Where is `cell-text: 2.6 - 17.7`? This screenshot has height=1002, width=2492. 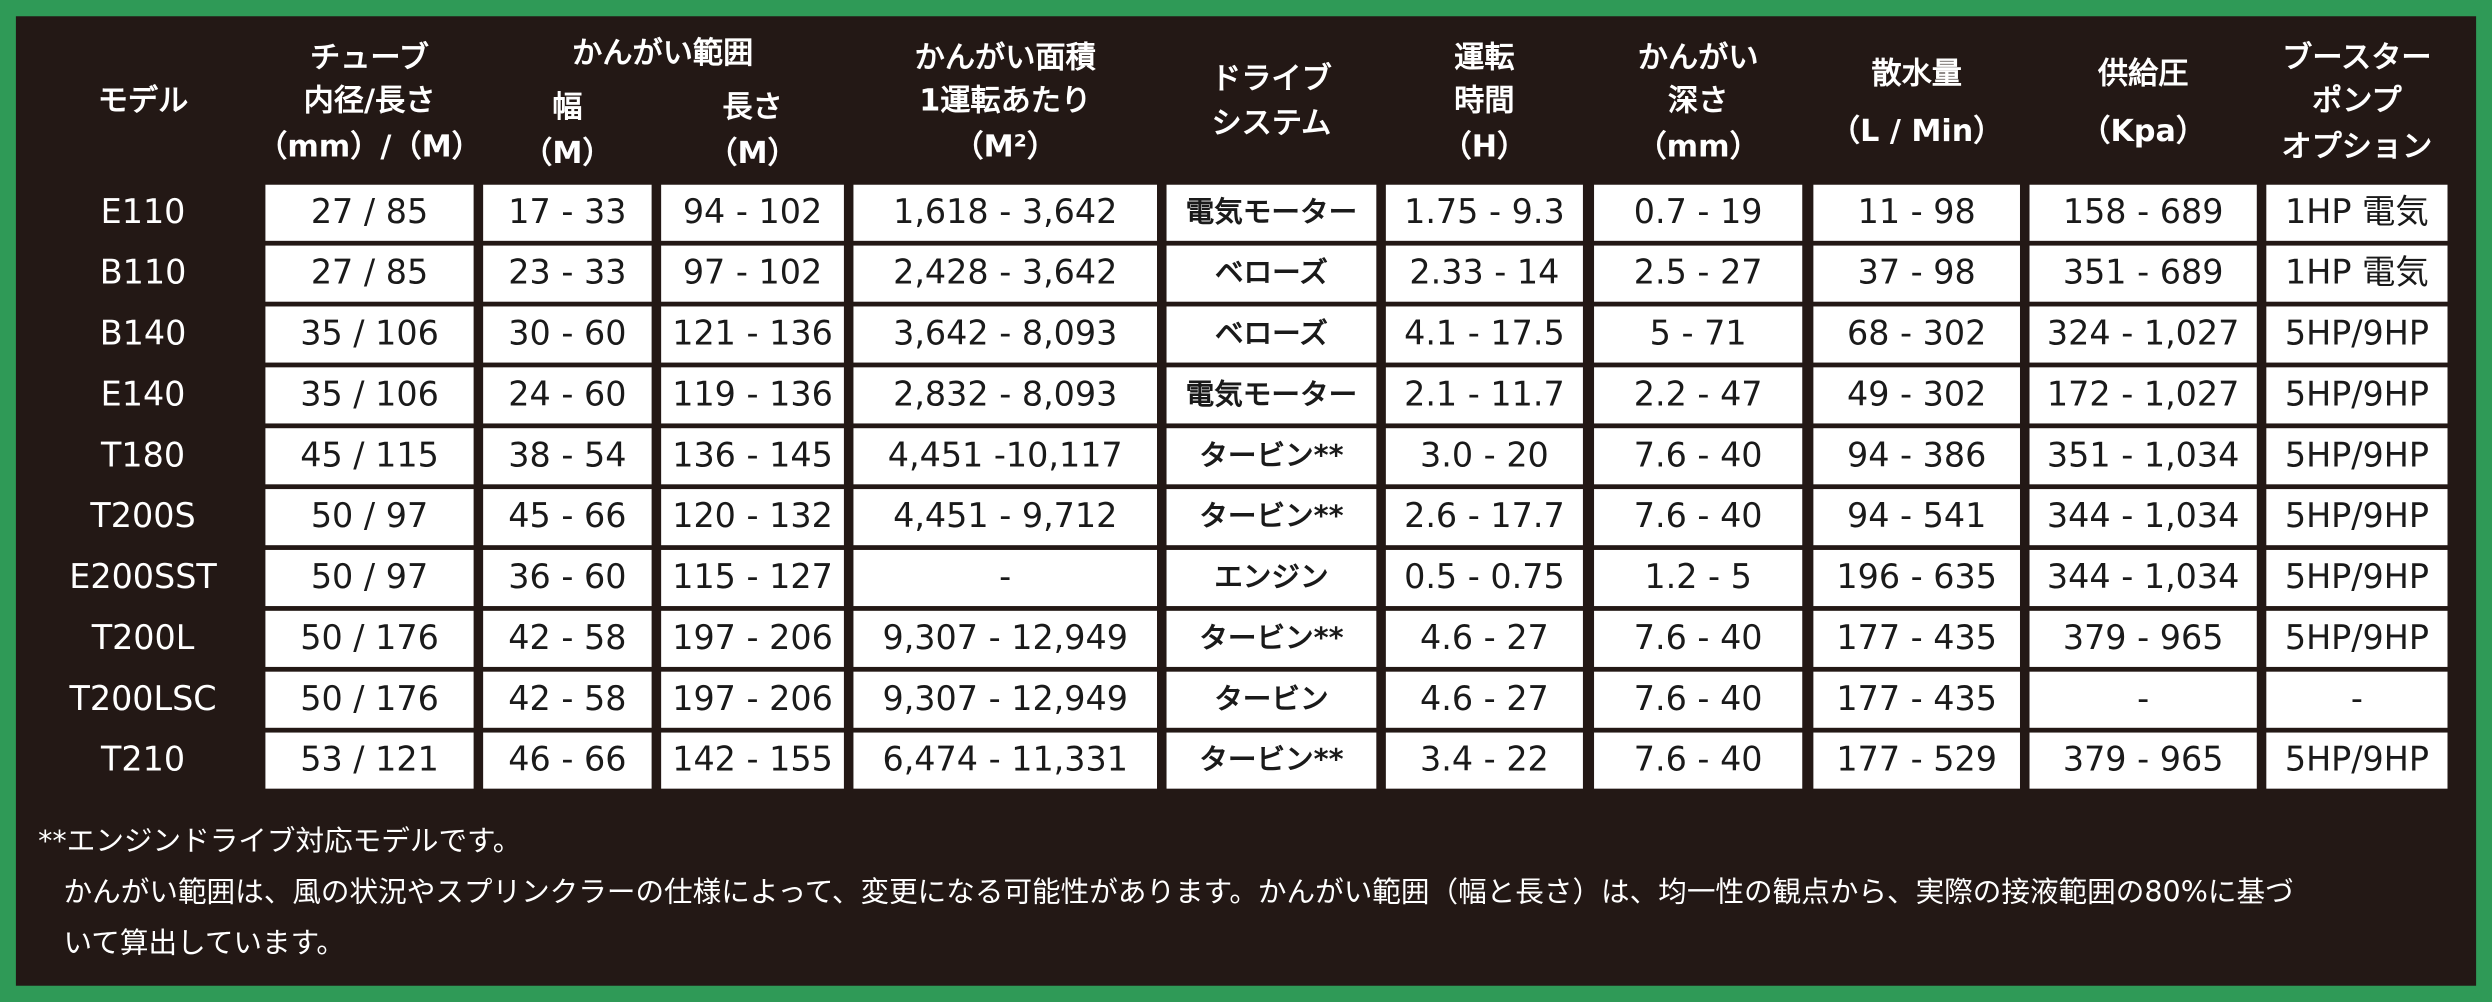 cell-text: 2.6 - 17.7 is located at coordinates (1484, 515).